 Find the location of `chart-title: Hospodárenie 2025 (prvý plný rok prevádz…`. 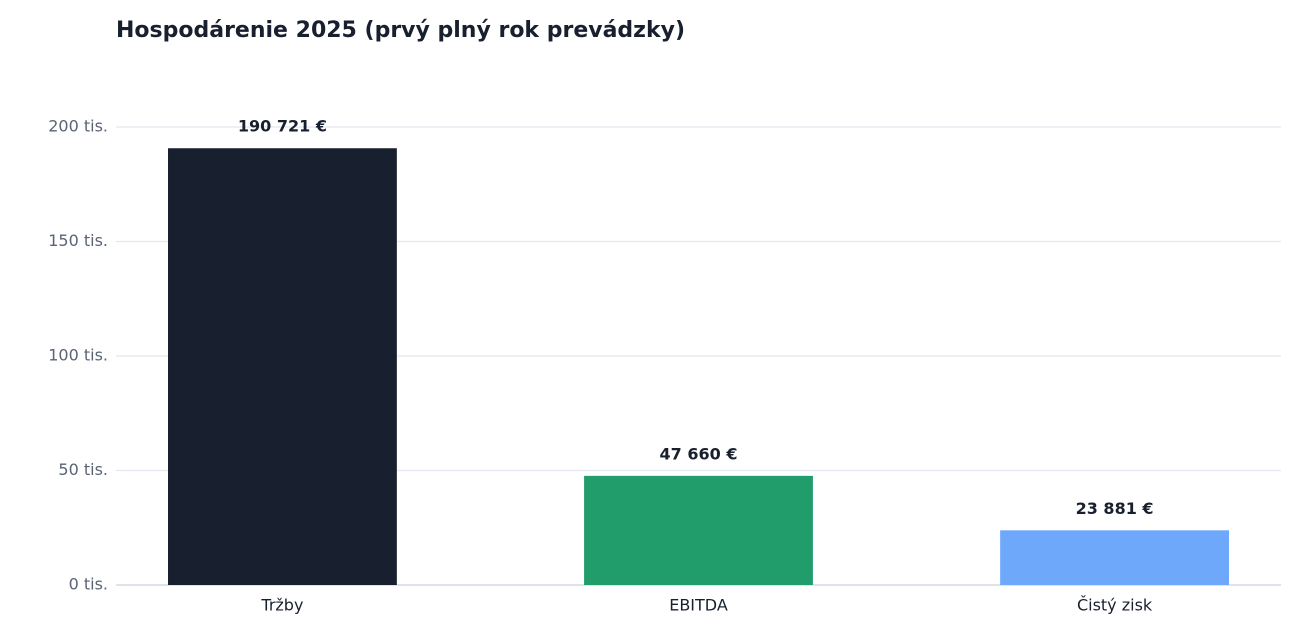

chart-title: Hospodárenie 2025 (prvý plný rok prevádz… is located at coordinates (400, 30).